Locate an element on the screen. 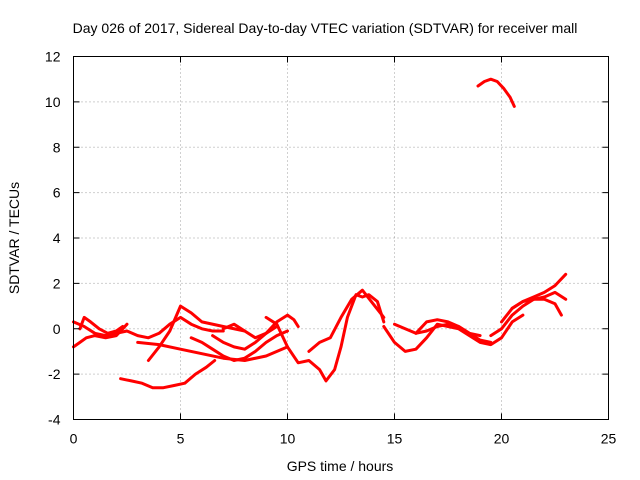 The width and height of the screenshot is (640, 480). x-tick-label: 15 is located at coordinates (395, 439).